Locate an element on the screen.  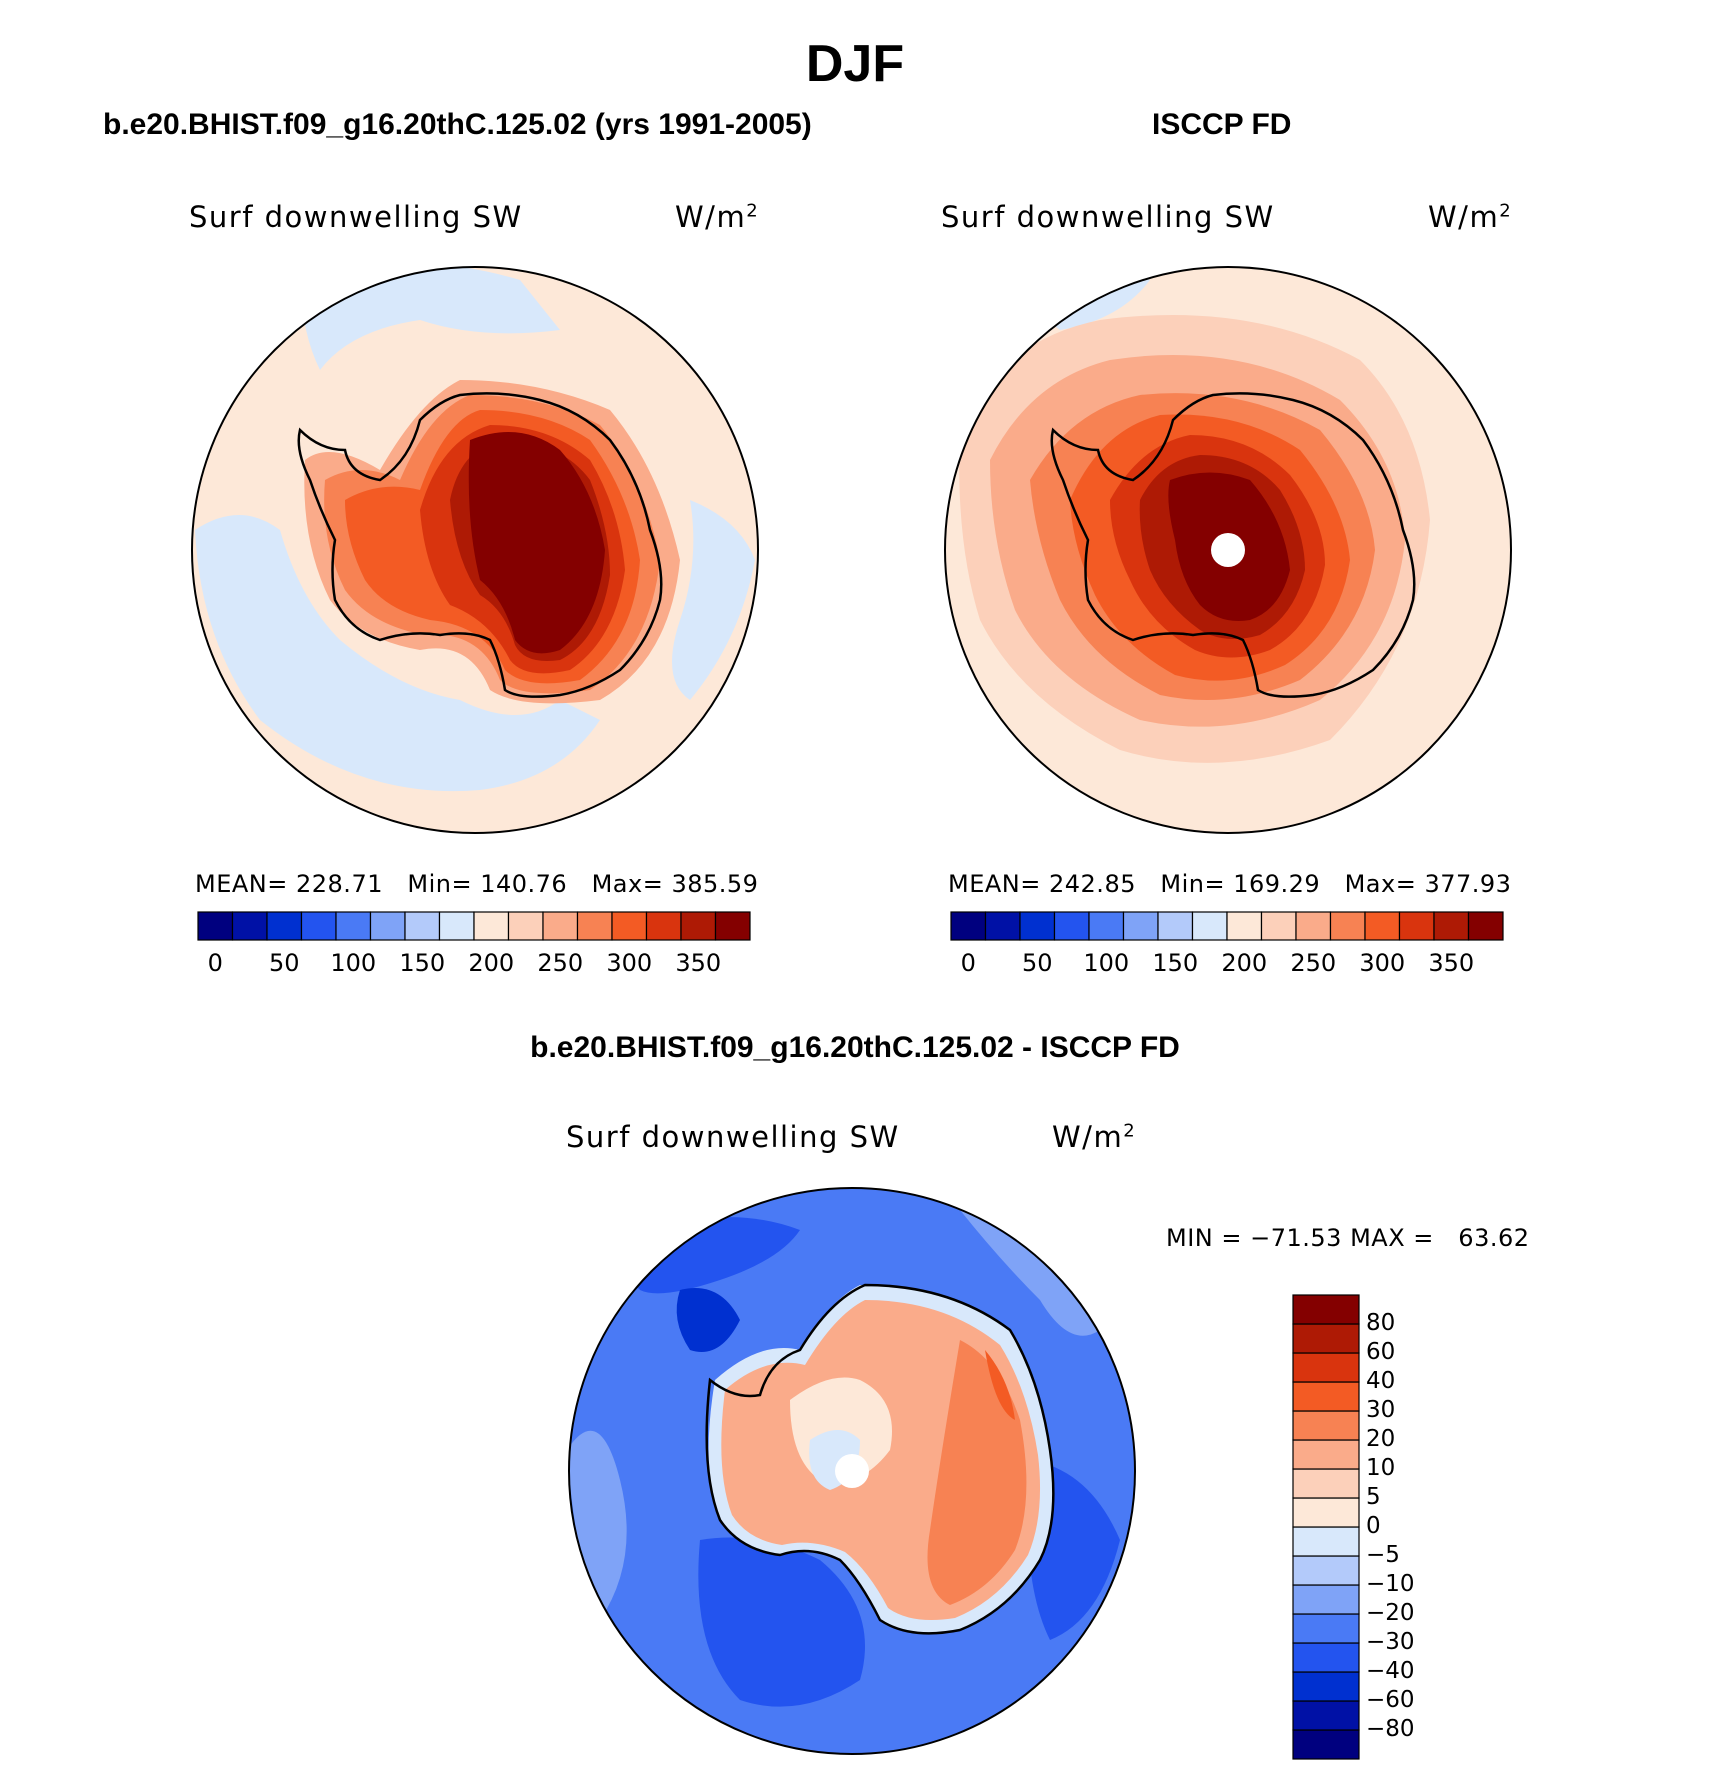
model-colorbar-ticks: 0 50 100 150 200 250 300 350 is located at coordinates (474, 964).